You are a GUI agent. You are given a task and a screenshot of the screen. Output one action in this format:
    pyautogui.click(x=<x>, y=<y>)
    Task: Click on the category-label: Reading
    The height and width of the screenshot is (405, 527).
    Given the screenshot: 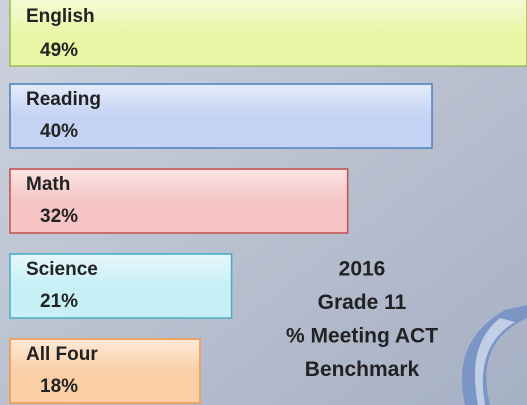 What is the action you would take?
    pyautogui.click(x=63, y=99)
    